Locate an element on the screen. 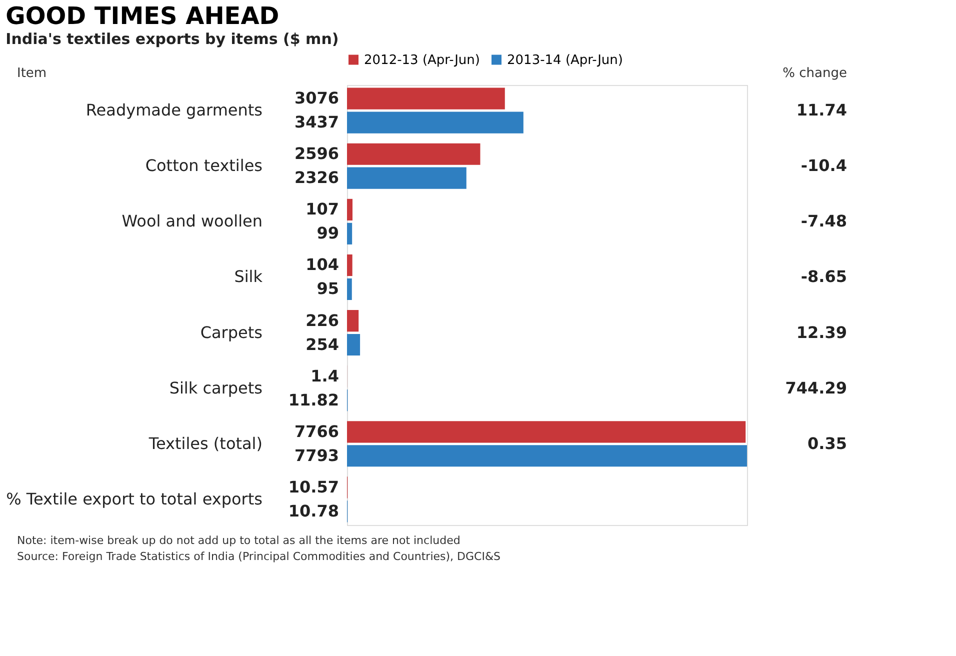 This screenshot has height=656, width=956. data-label: 2326 is located at coordinates (316, 178).